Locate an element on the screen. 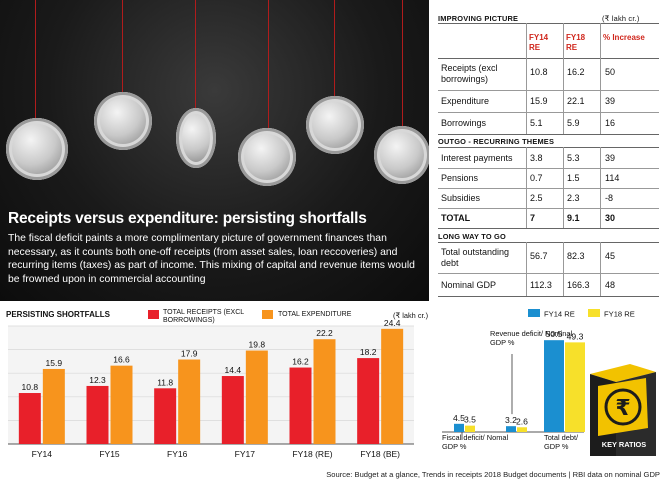  key-ratios-badge: ₹ is located at coordinates (623, 410).